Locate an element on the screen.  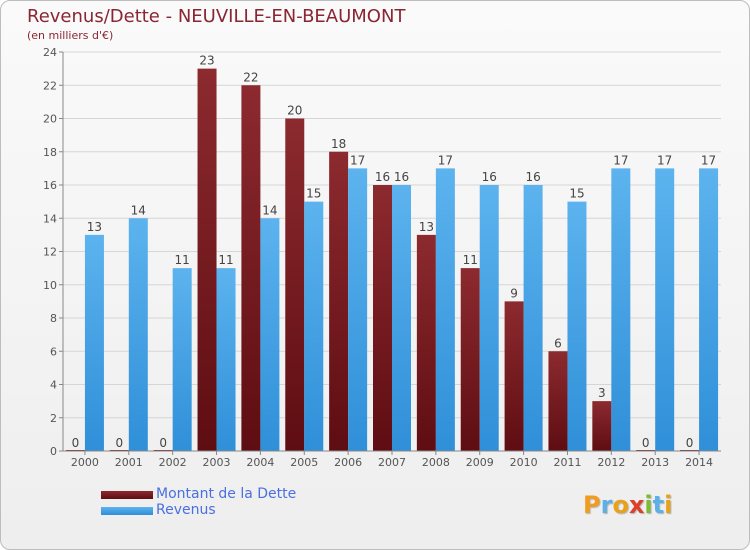
x-tick-label: 2005 is located at coordinates (304, 462).